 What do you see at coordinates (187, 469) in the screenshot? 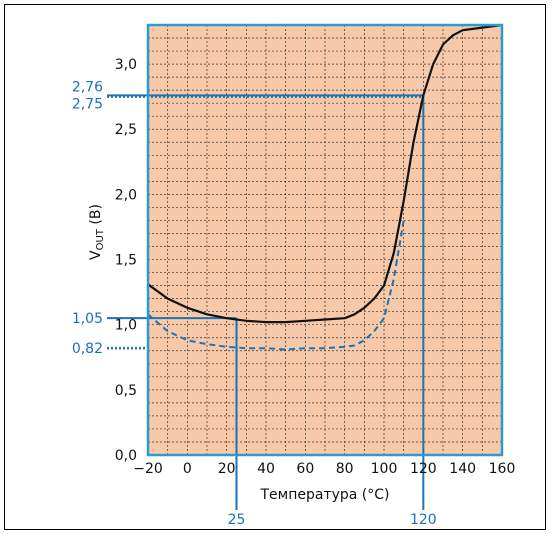
I see `x-tick-label: 0` at bounding box center [187, 469].